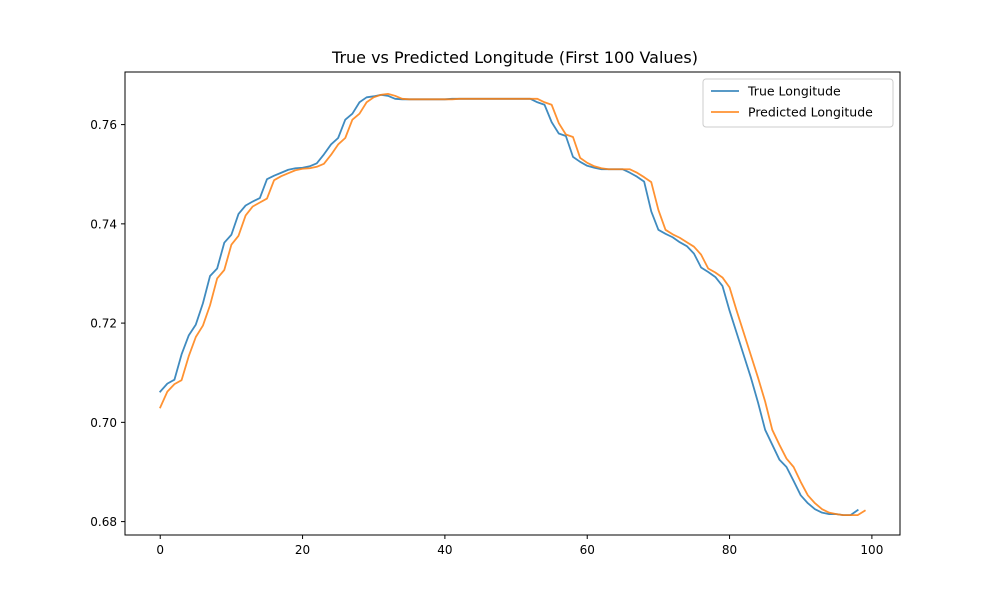 The height and width of the screenshot is (600, 1000). I want to click on y-tick-label: 0.68, so click(103, 522).